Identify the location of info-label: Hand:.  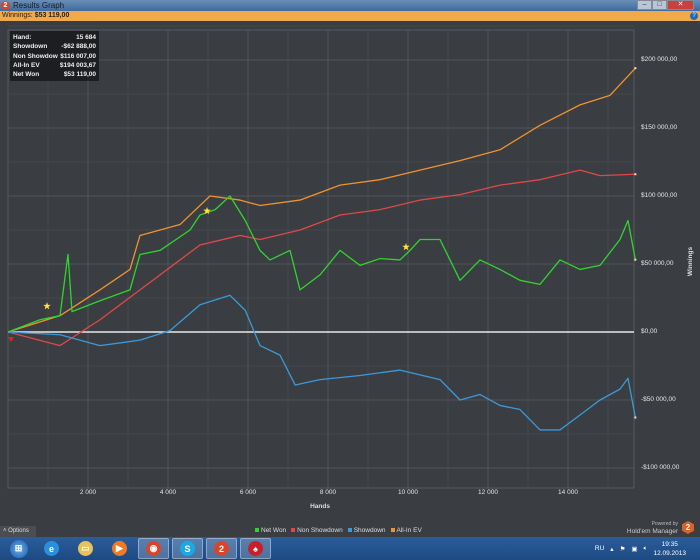
(22, 37).